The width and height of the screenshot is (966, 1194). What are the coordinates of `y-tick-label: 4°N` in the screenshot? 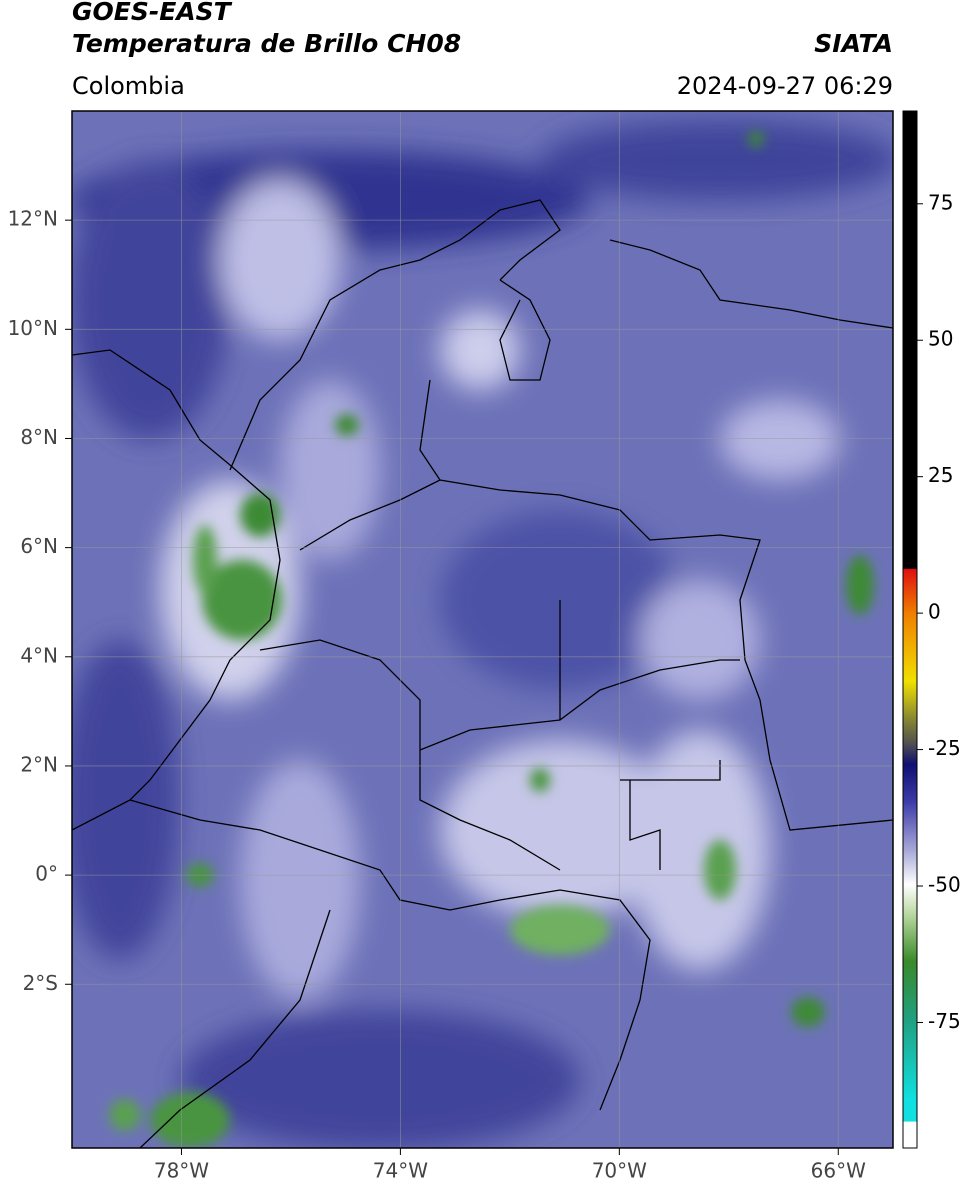 It's located at (39, 655).